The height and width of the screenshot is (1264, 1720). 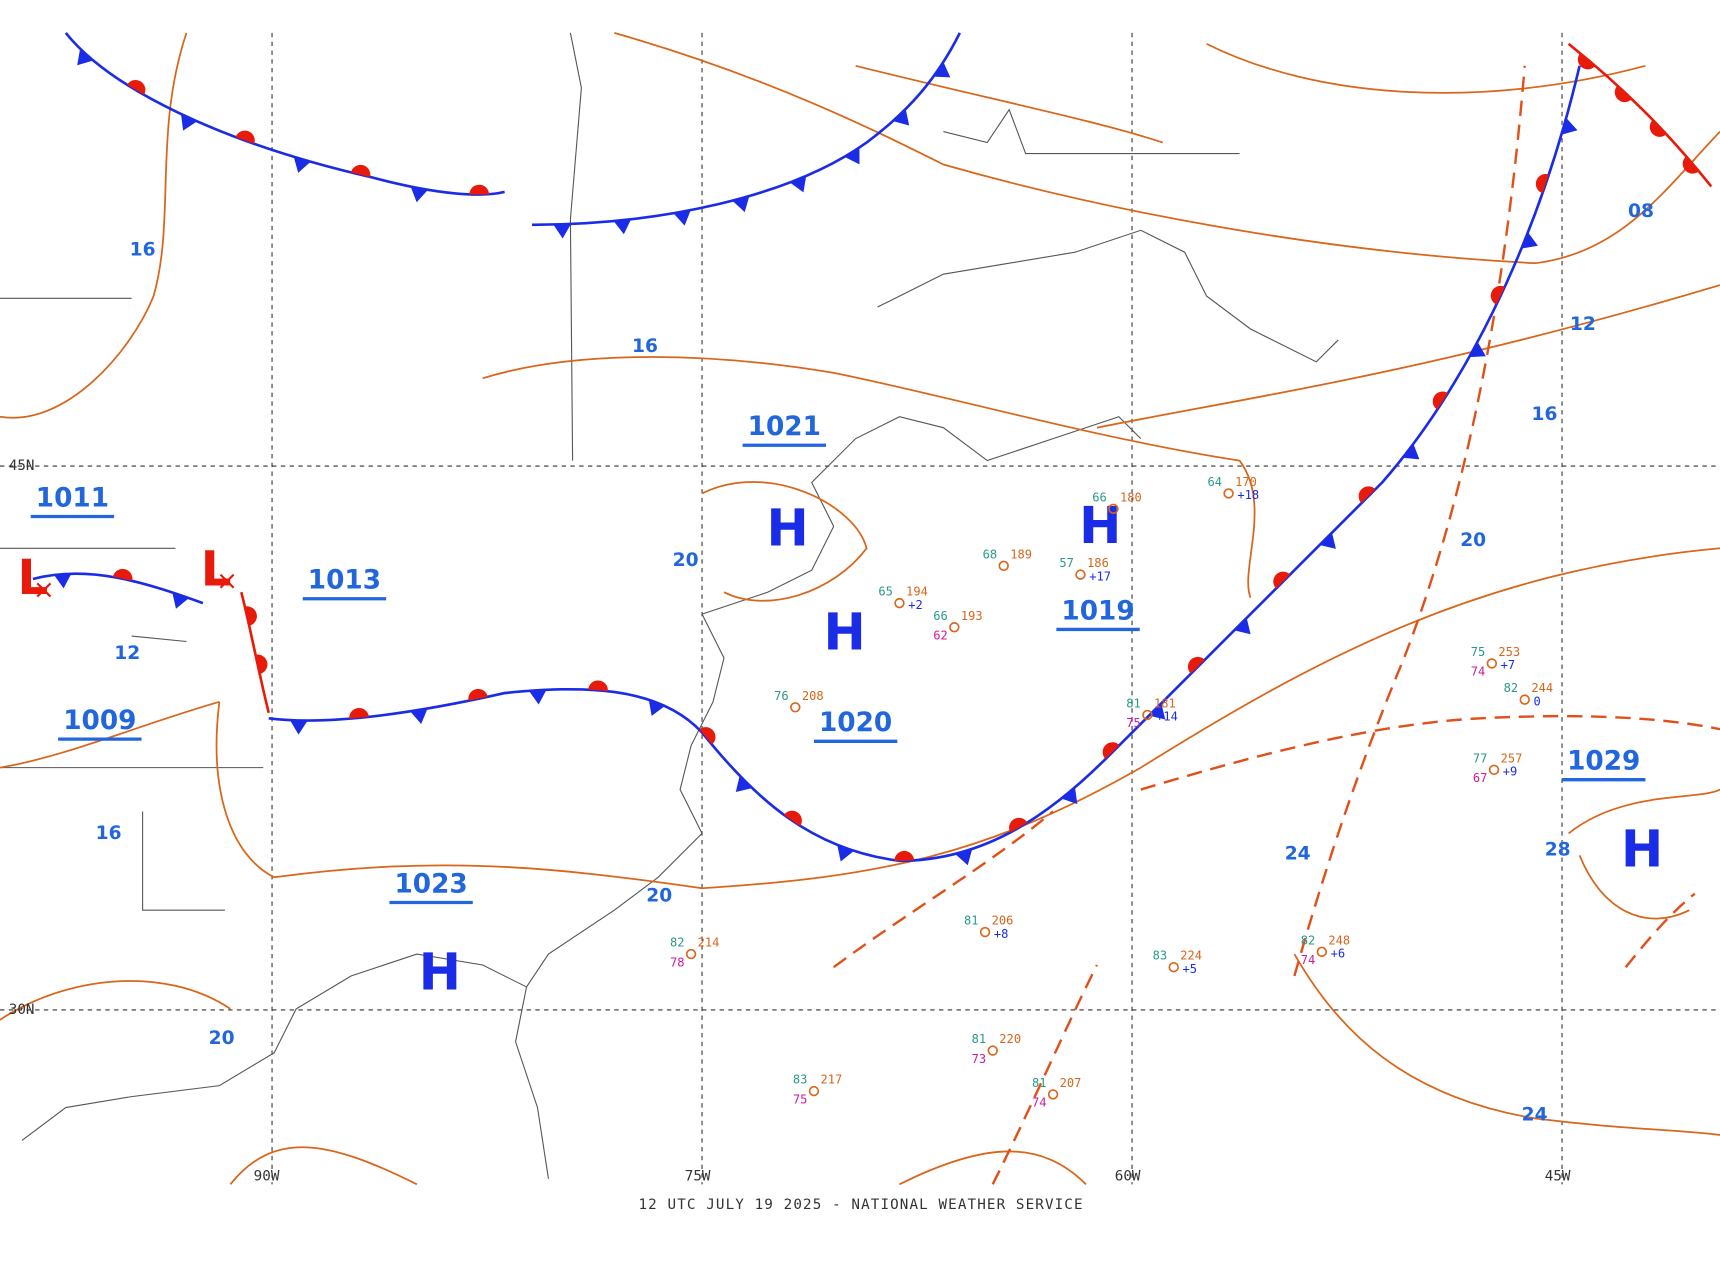 What do you see at coordinates (1021, 554) in the screenshot?
I see `station-pressure: 189` at bounding box center [1021, 554].